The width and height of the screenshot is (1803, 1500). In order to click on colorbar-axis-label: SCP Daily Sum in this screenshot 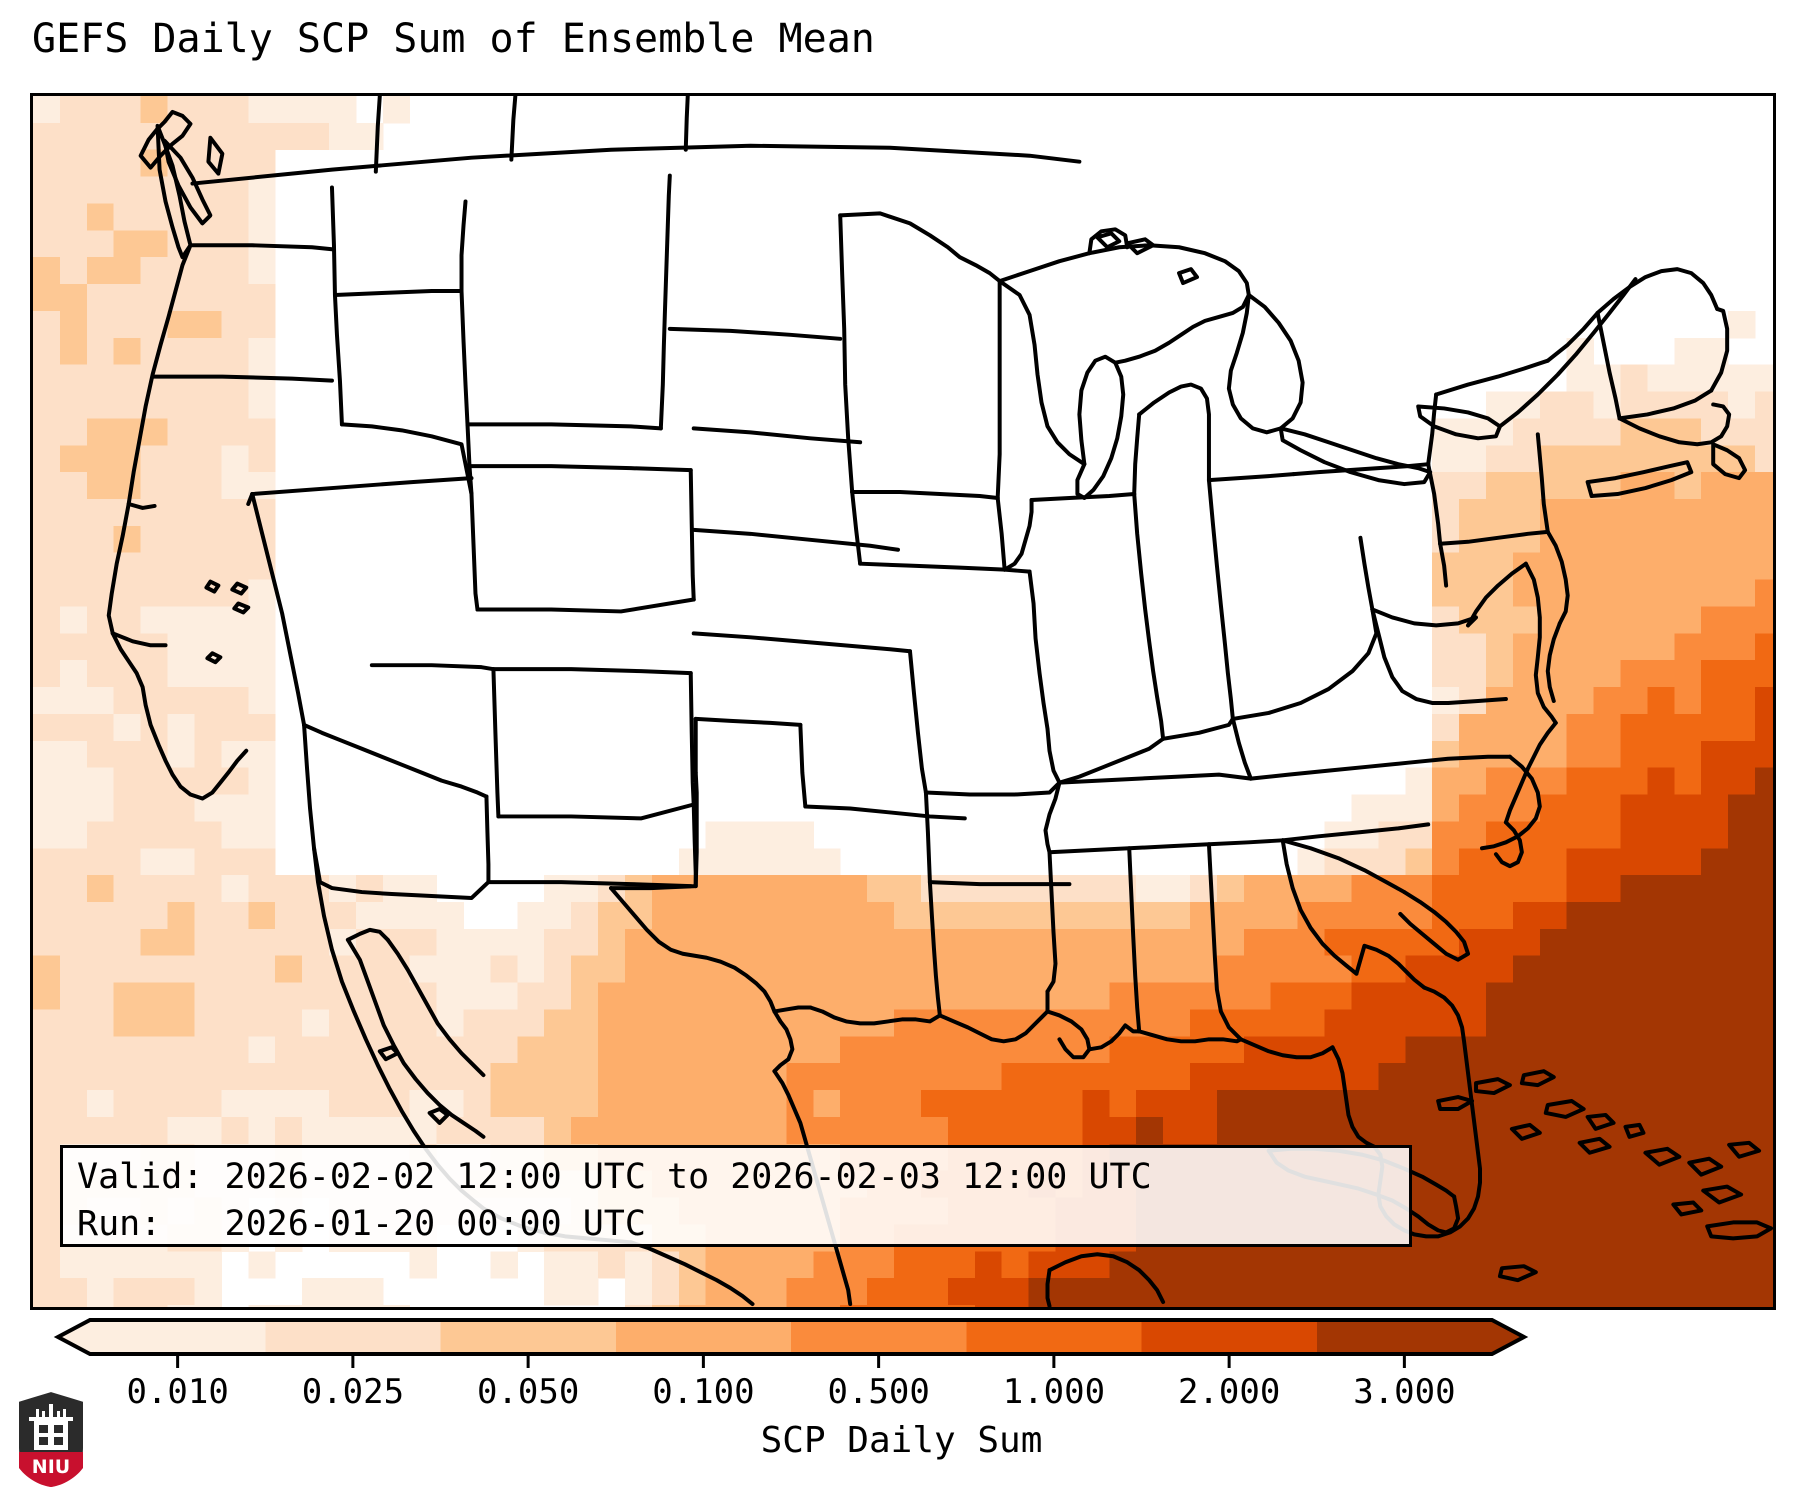, I will do `click(901, 1440)`.